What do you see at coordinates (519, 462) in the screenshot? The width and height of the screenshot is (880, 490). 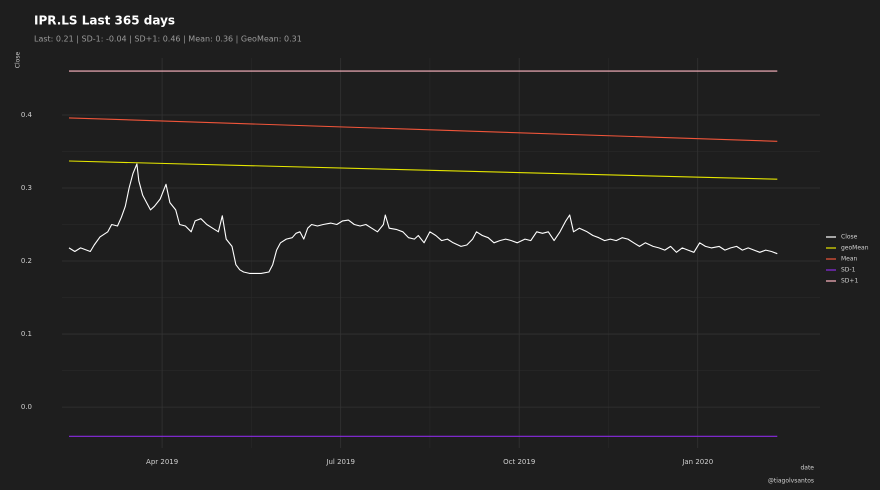 I see `x-tick-label: Oct 2019` at bounding box center [519, 462].